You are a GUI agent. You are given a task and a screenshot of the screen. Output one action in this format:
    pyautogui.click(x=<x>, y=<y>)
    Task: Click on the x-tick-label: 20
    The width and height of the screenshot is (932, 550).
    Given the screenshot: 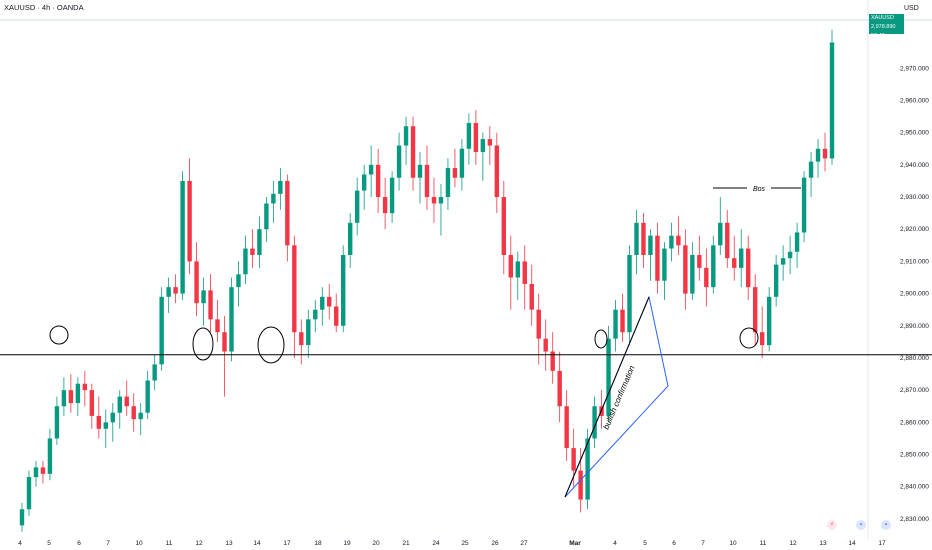 What is the action you would take?
    pyautogui.click(x=376, y=543)
    